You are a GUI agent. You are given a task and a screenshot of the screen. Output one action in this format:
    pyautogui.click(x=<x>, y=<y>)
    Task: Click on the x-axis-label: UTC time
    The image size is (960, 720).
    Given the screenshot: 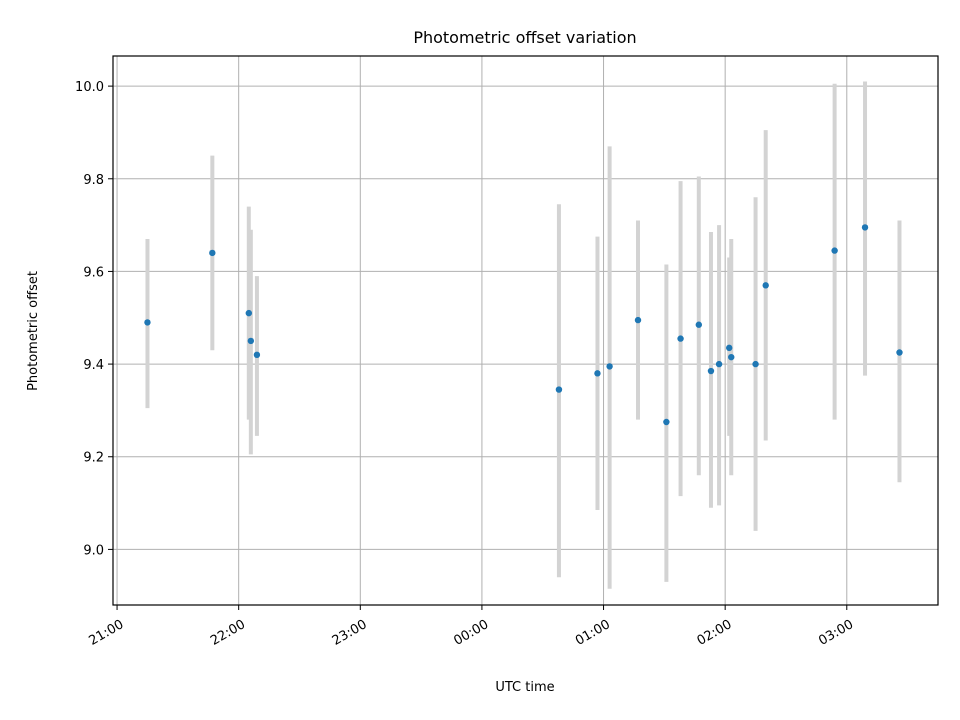 What is the action you would take?
    pyautogui.click(x=524, y=687)
    